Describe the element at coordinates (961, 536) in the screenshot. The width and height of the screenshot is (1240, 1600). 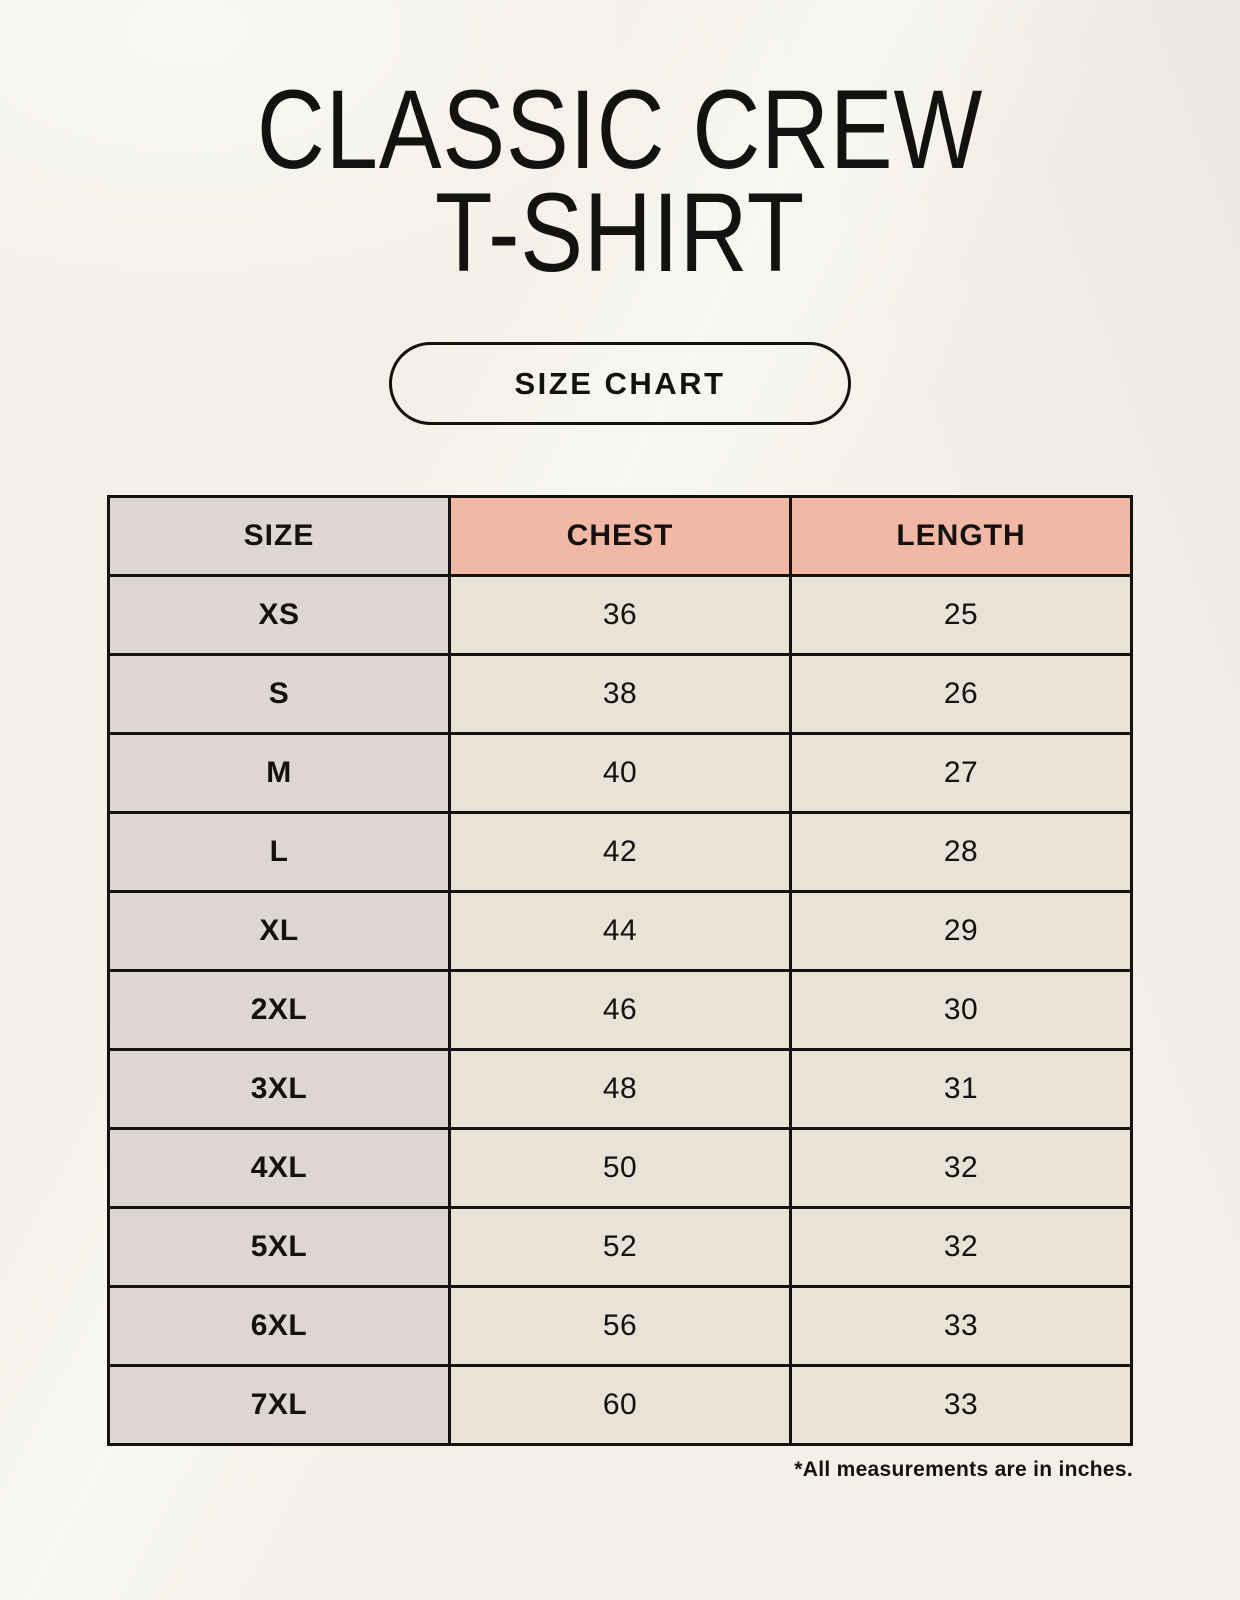
I see `column-header-length: LENGTH` at that location.